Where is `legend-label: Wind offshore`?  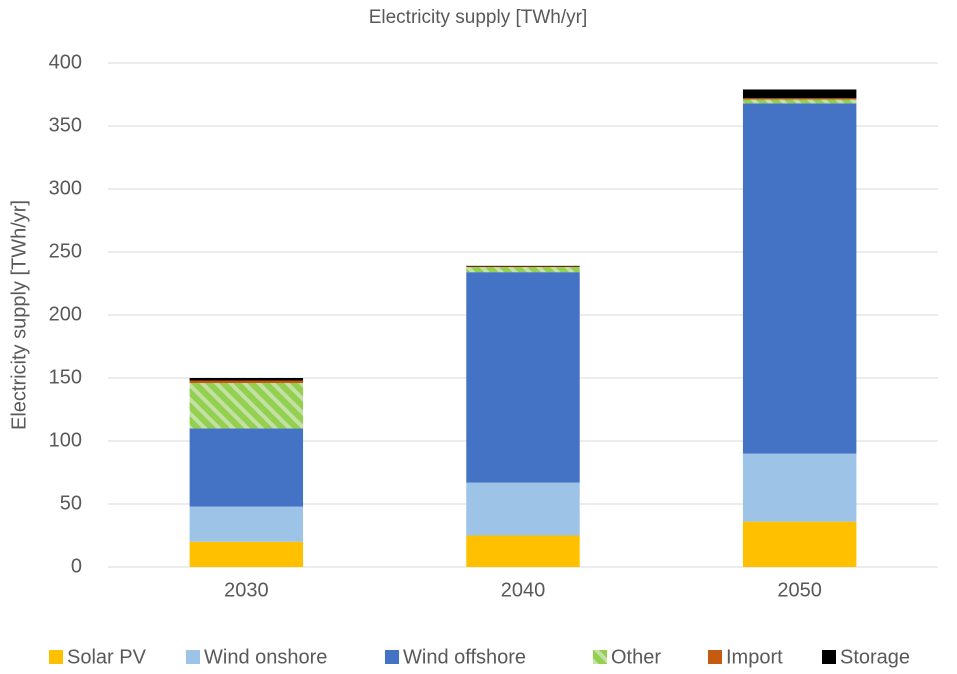 legend-label: Wind offshore is located at coordinates (464, 657).